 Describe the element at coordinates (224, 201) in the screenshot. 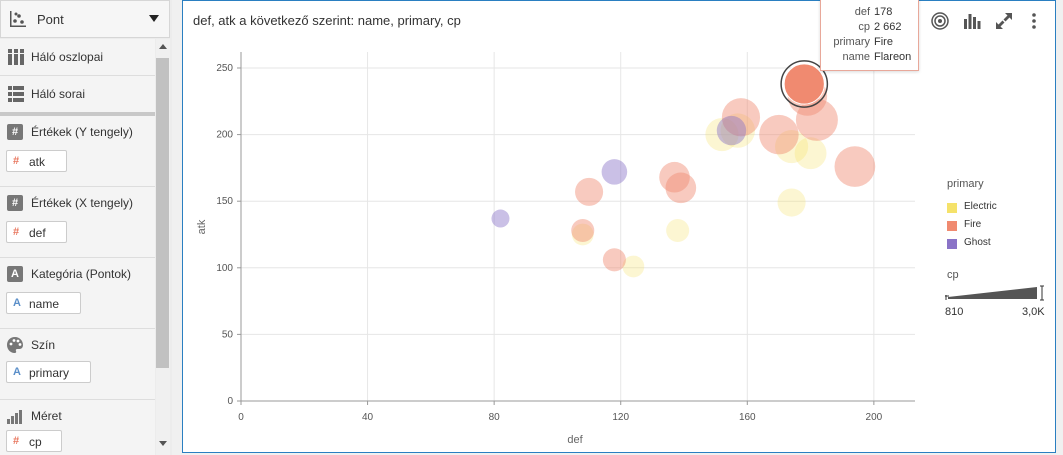

I see `y-tick-label: 150` at that location.